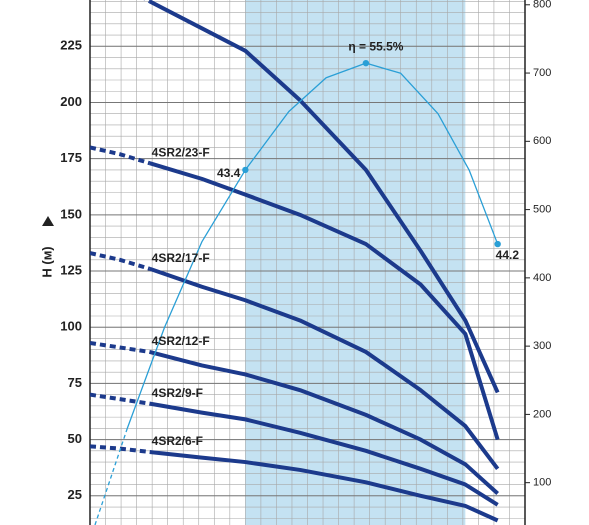  Describe the element at coordinates (46, 261) in the screenshot. I see `y-axis-title: H (м)` at that location.